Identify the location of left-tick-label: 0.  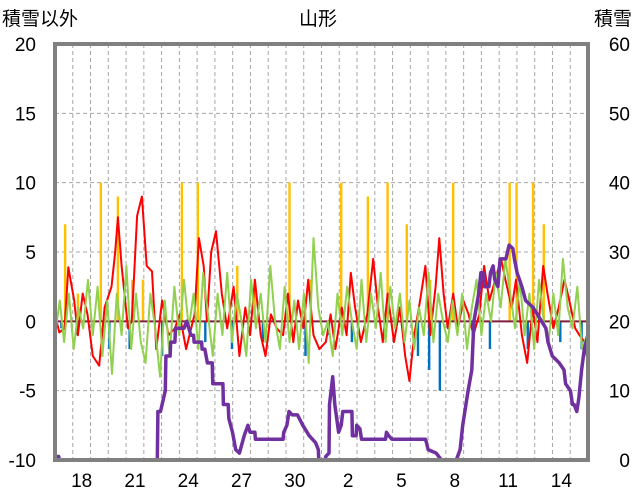
(30, 322).